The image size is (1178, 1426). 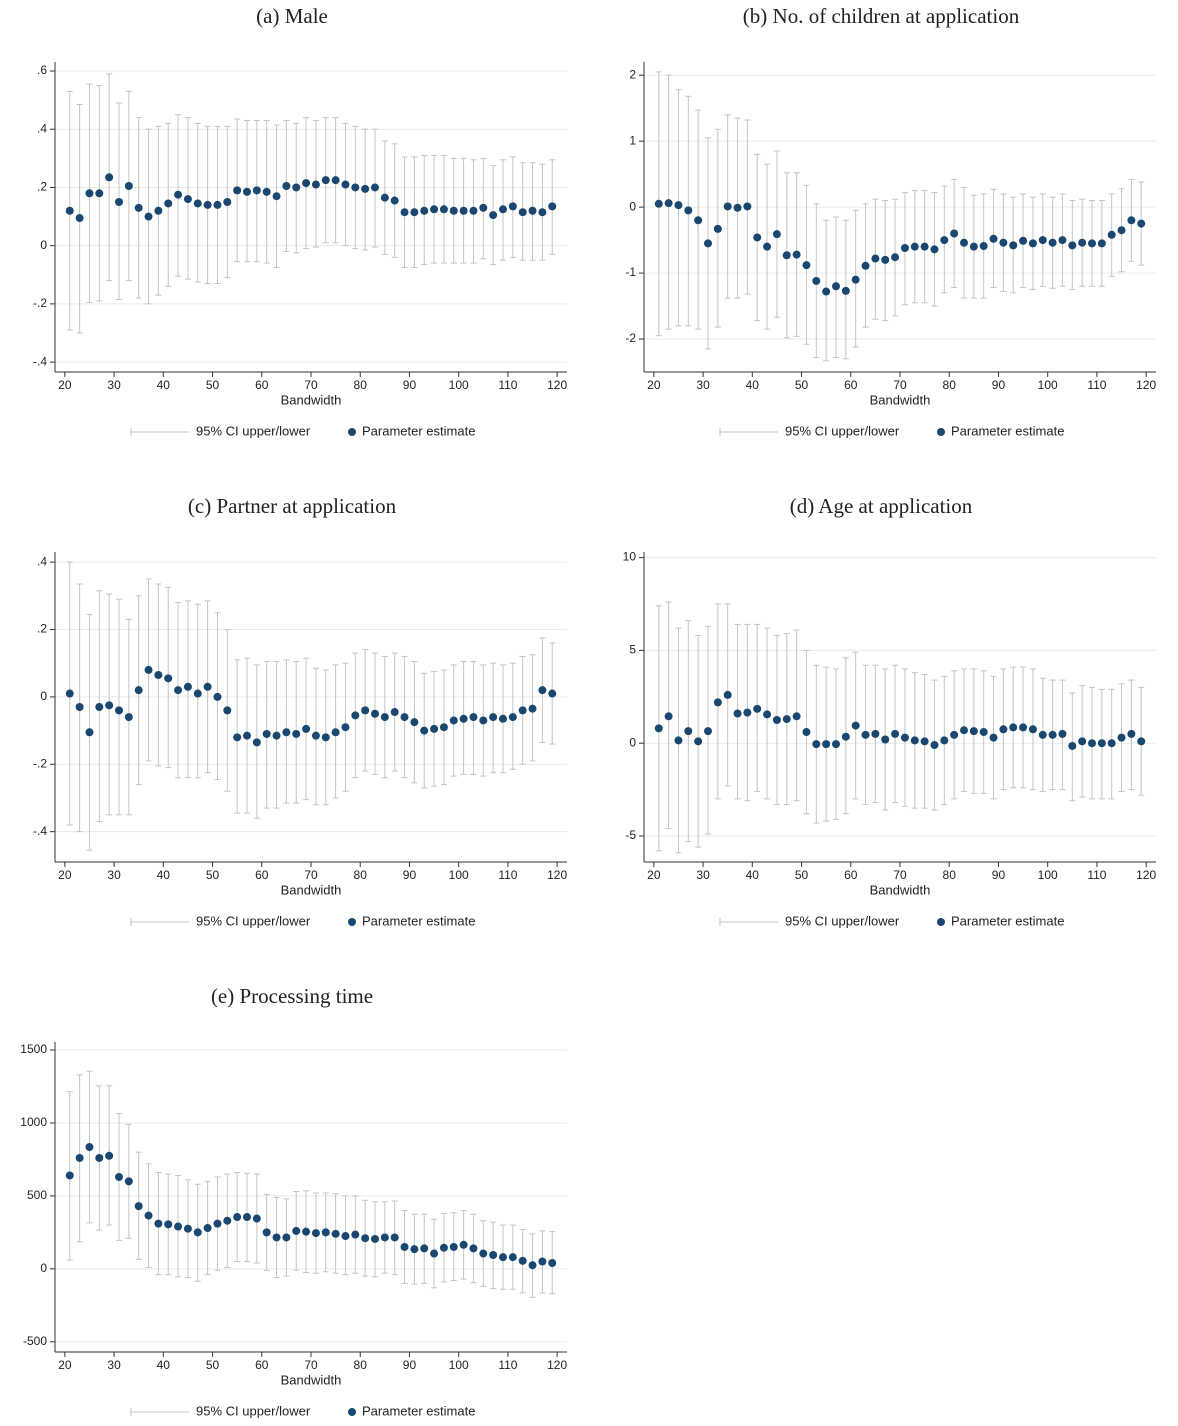 I want to click on y-tick-label: 5, so click(x=632, y=650).